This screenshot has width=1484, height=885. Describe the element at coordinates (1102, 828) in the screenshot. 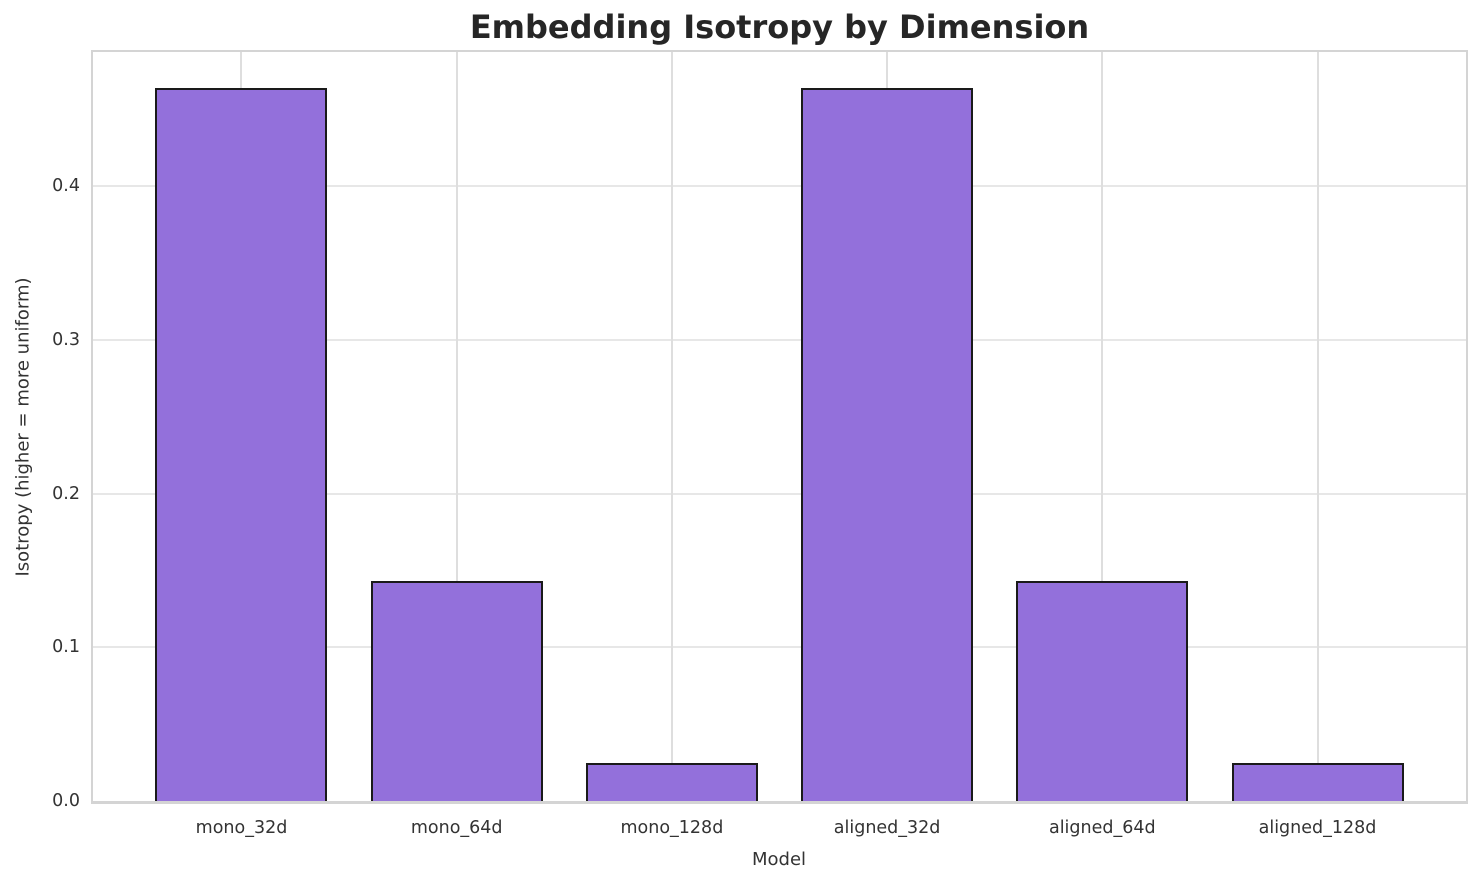

I see `x-tick-aligned_64d: aligned_64d` at that location.